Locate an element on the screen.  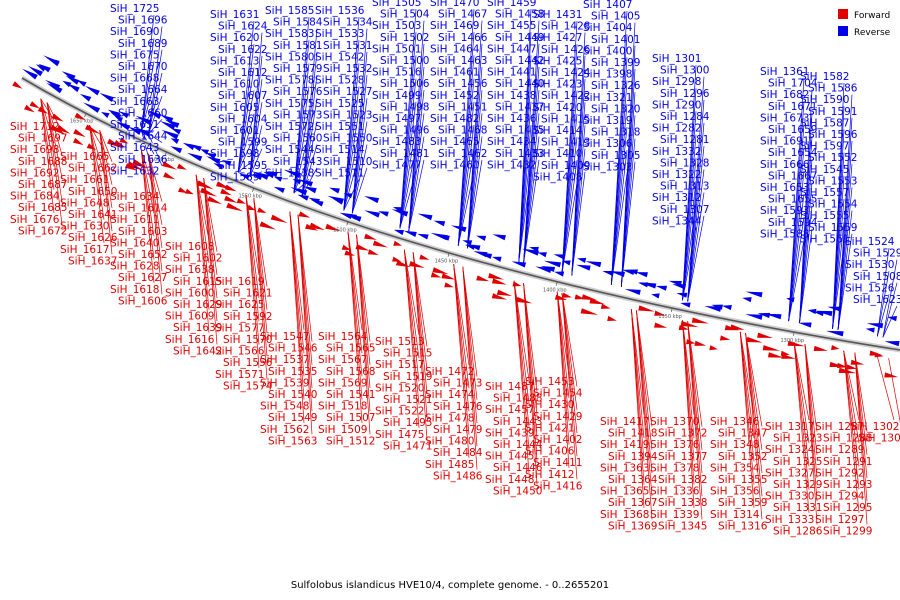
reverse-gene-label: SiH_1303 is located at coordinates (607, 167).